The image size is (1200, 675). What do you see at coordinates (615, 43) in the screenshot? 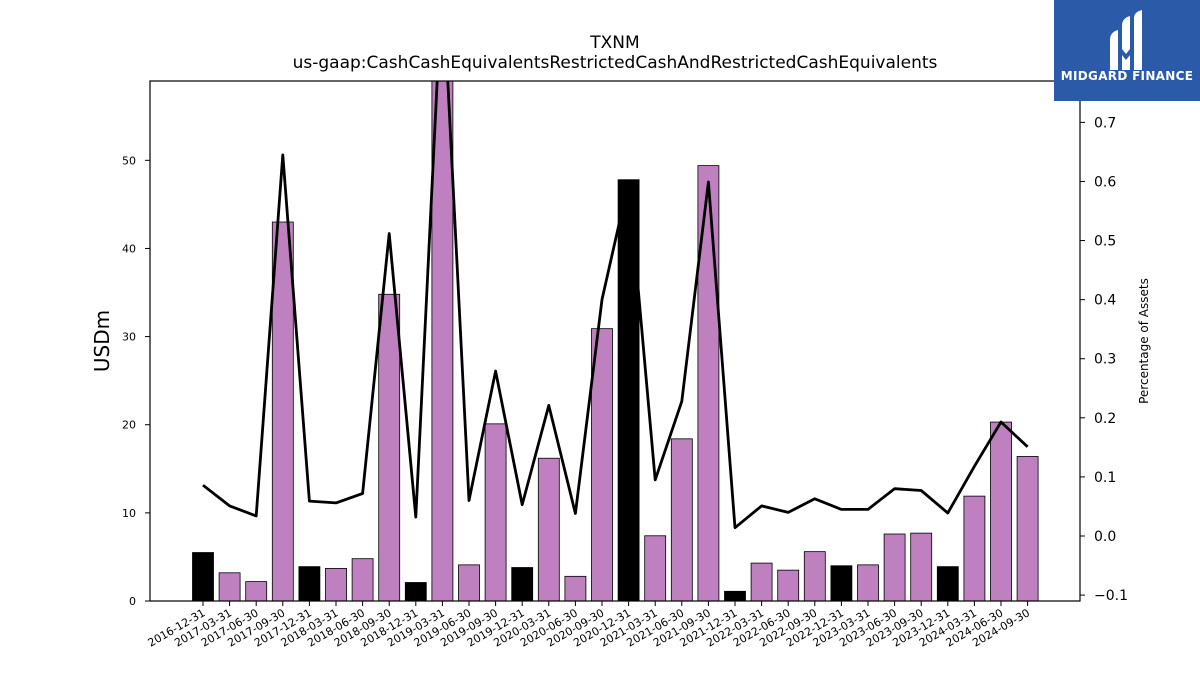
I see `chart-title: TXNM` at bounding box center [615, 43].